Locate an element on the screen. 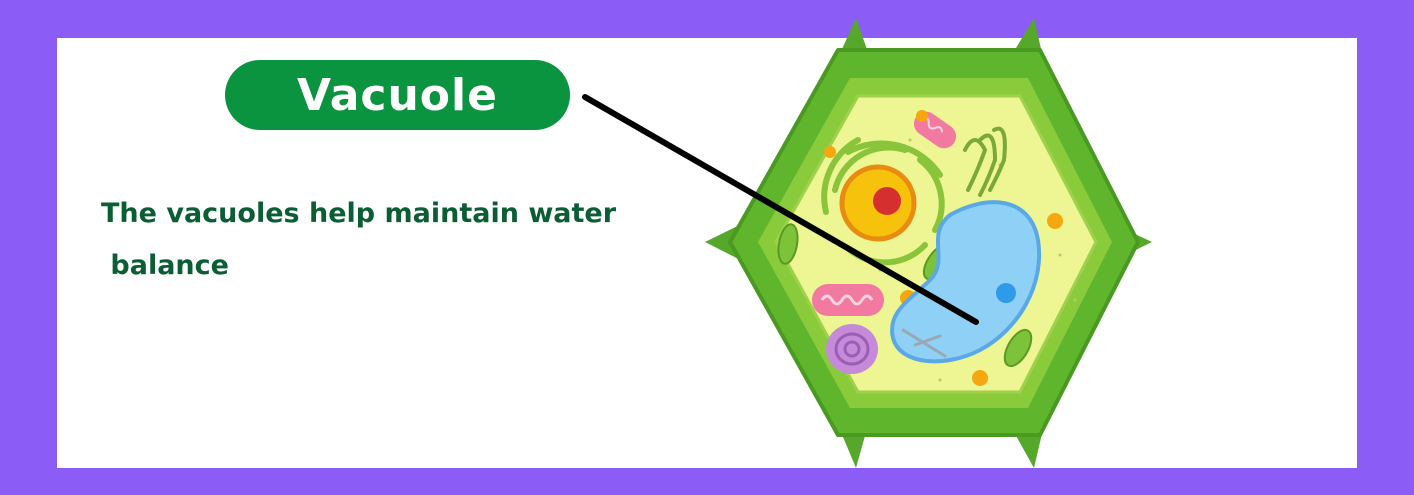 The image size is (1414, 495). title-badge: Vacuole is located at coordinates (397, 95).